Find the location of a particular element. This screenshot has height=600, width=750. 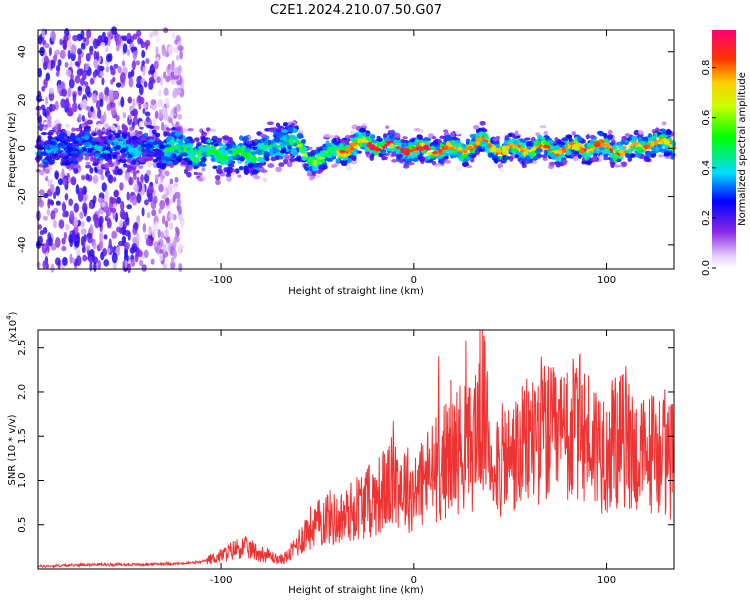

spectrogram-x-axis-label: Height of straight line (km) is located at coordinates (356, 291).